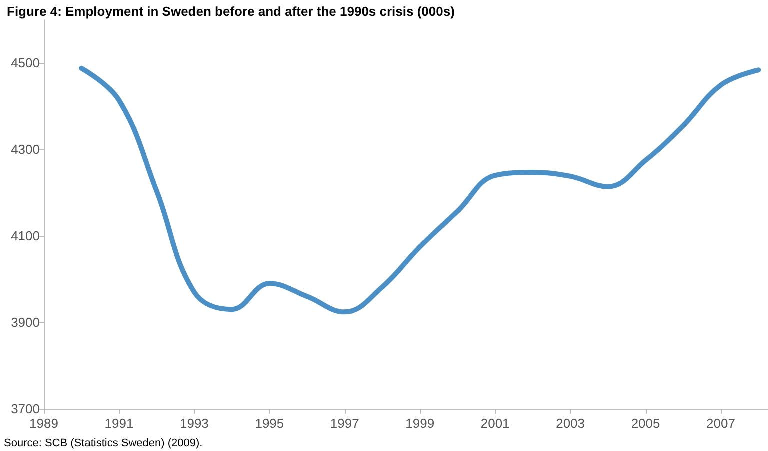  Describe the element at coordinates (231, 11) in the screenshot. I see `chart-title: Figure 4: Employment in Sweden before and after the 1990s crisis (000s)` at that location.